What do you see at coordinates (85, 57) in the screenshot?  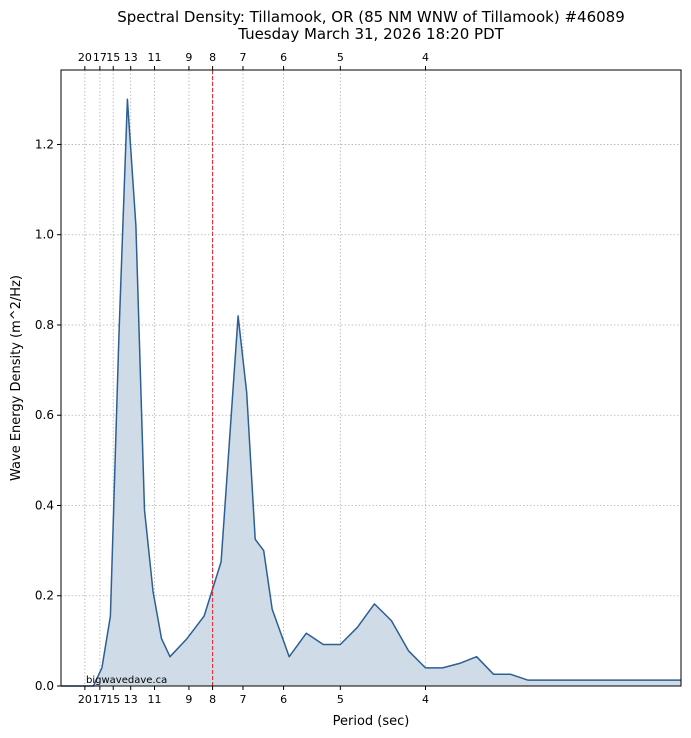 I see `x-tick-label-top: 20` at bounding box center [85, 57].